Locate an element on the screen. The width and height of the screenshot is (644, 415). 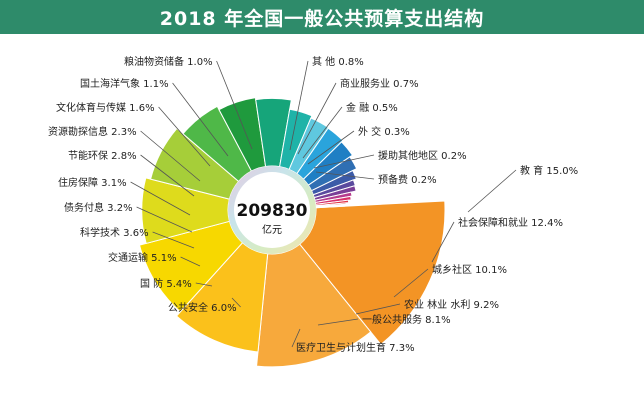
slice-label-18: 其 他 0.8% is located at coordinates (338, 61).